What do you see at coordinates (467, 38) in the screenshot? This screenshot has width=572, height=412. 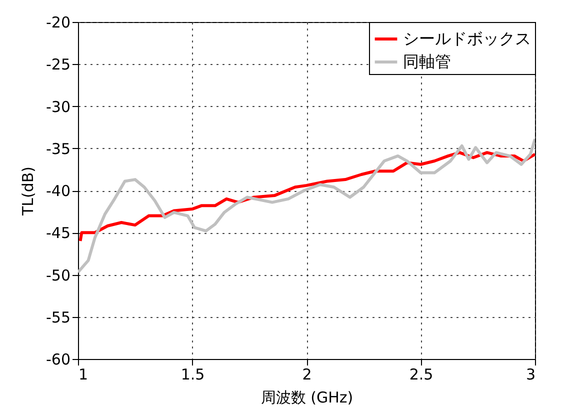 I see `legend-label: シールドボックス` at bounding box center [467, 38].